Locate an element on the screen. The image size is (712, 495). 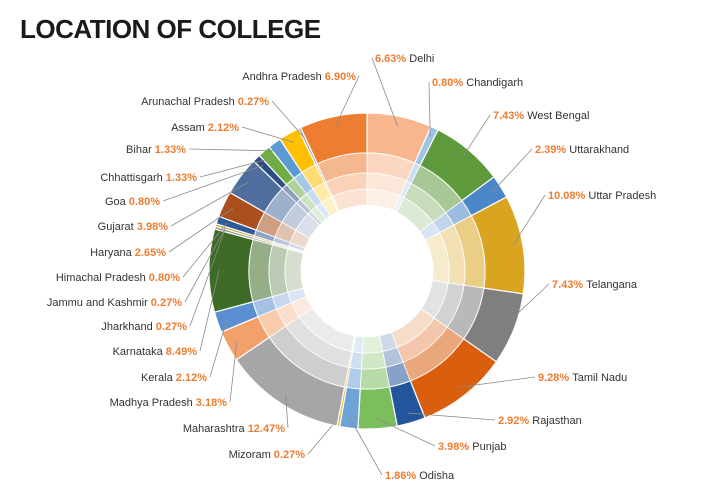
leader-line-jammu-and-kashmir is located at coordinates (205, 265).